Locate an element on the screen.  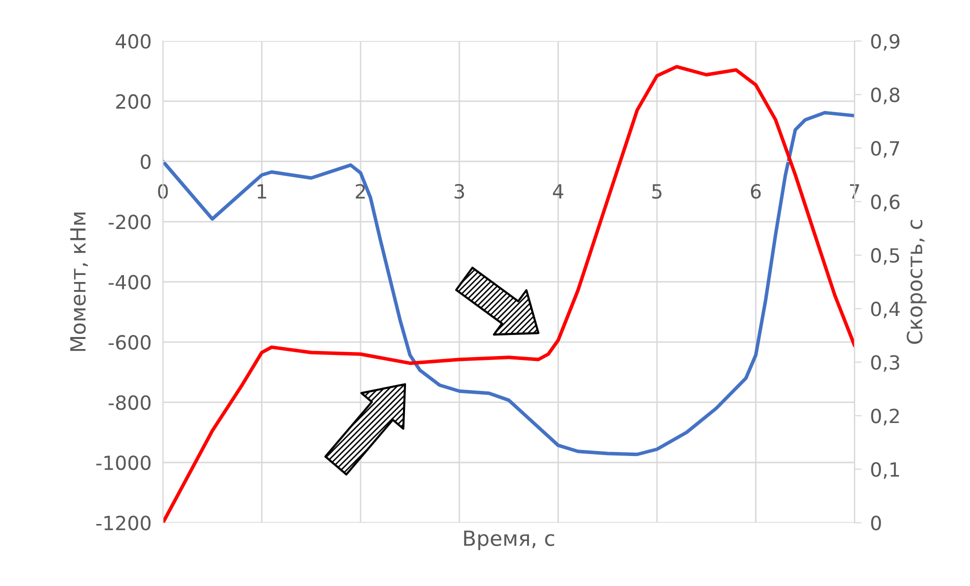
y2-tick-label: 0,2 is located at coordinates (885, 417).